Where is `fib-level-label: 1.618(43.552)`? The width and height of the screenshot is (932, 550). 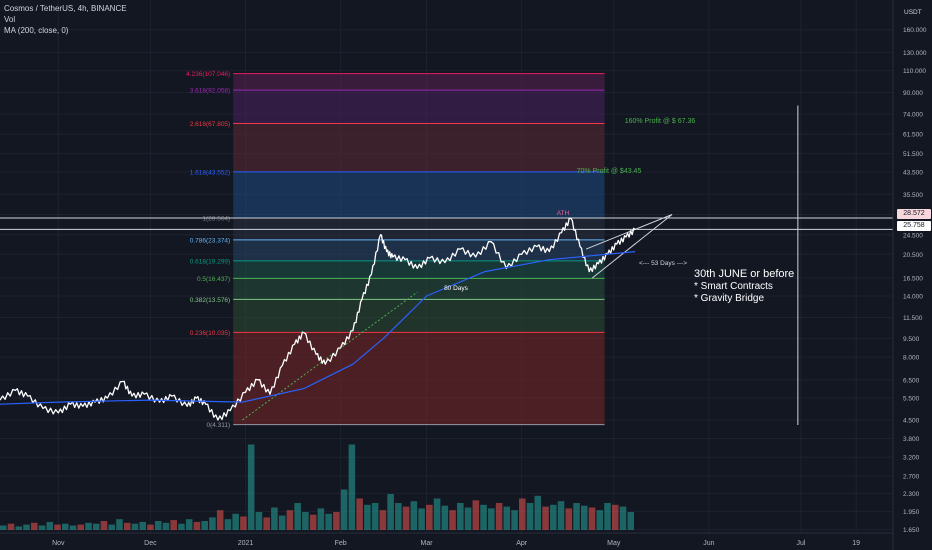
fib-level-label: 1.618(43.552) is located at coordinates (210, 172).